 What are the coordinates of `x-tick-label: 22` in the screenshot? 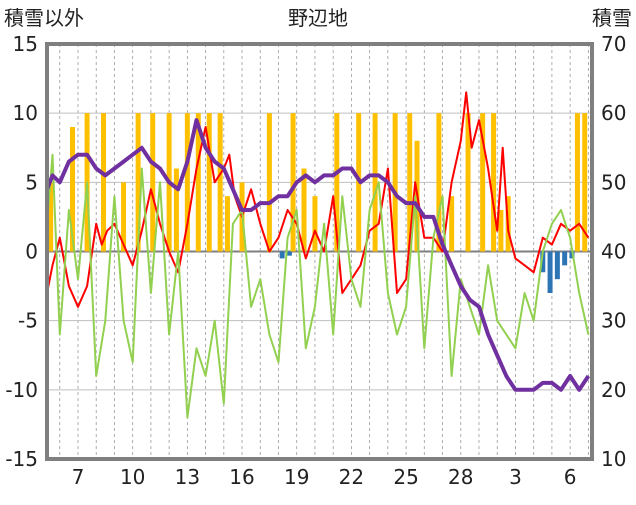 It's located at (351, 477).